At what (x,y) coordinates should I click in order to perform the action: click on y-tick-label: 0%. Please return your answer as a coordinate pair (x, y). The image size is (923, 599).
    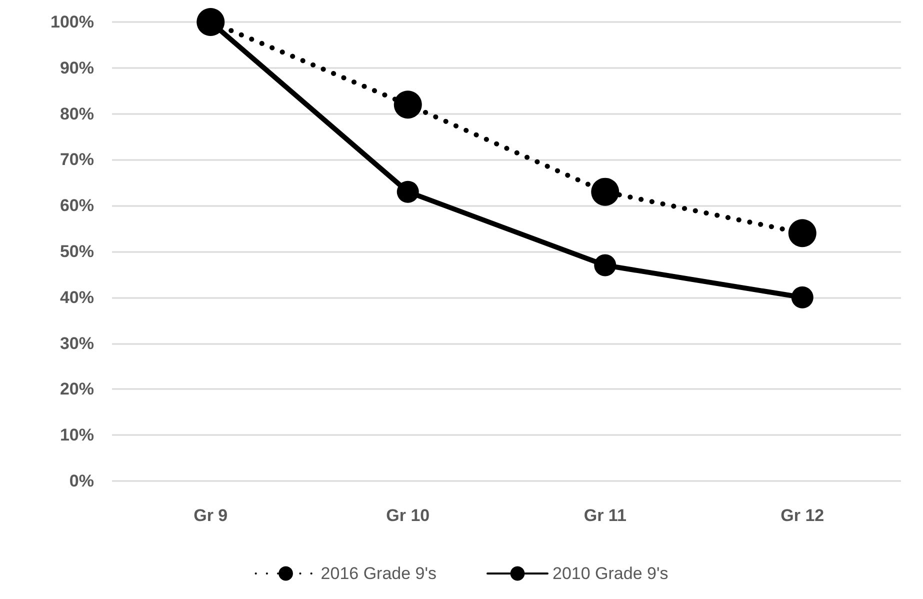
    Looking at the image, I should click on (81, 481).